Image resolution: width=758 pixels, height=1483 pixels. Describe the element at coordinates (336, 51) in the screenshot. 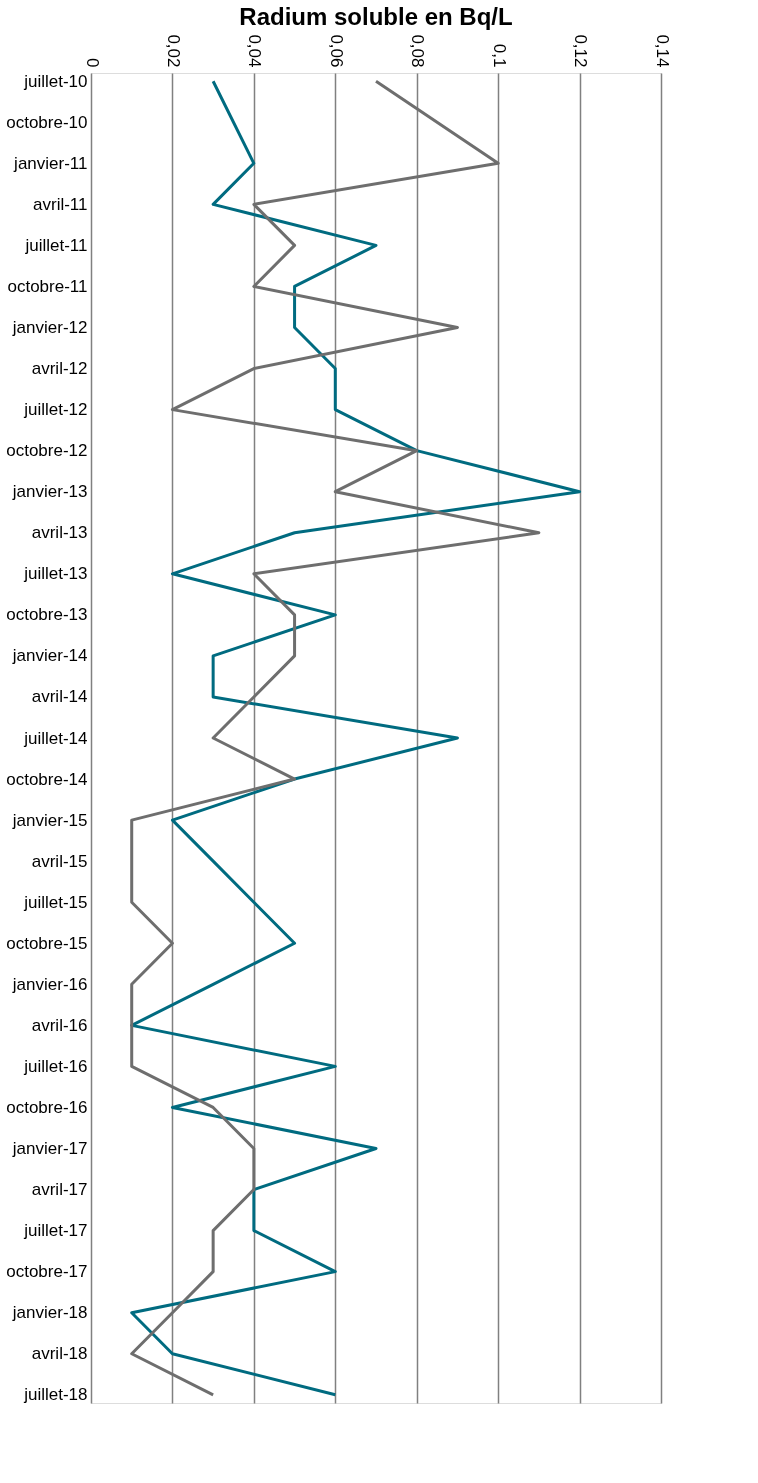

I see `x-tick-label: 0,06` at that location.